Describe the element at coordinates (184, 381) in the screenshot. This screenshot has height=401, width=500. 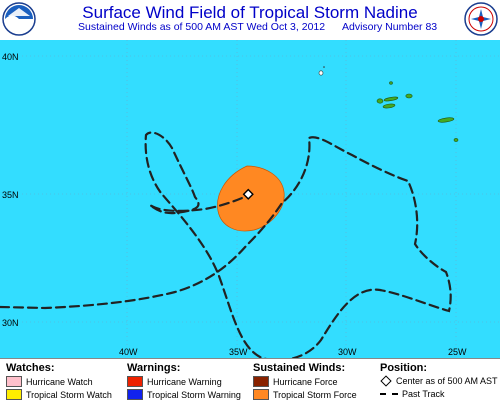
I see `hurricane-warning-label: Hurricane Warning` at that location.